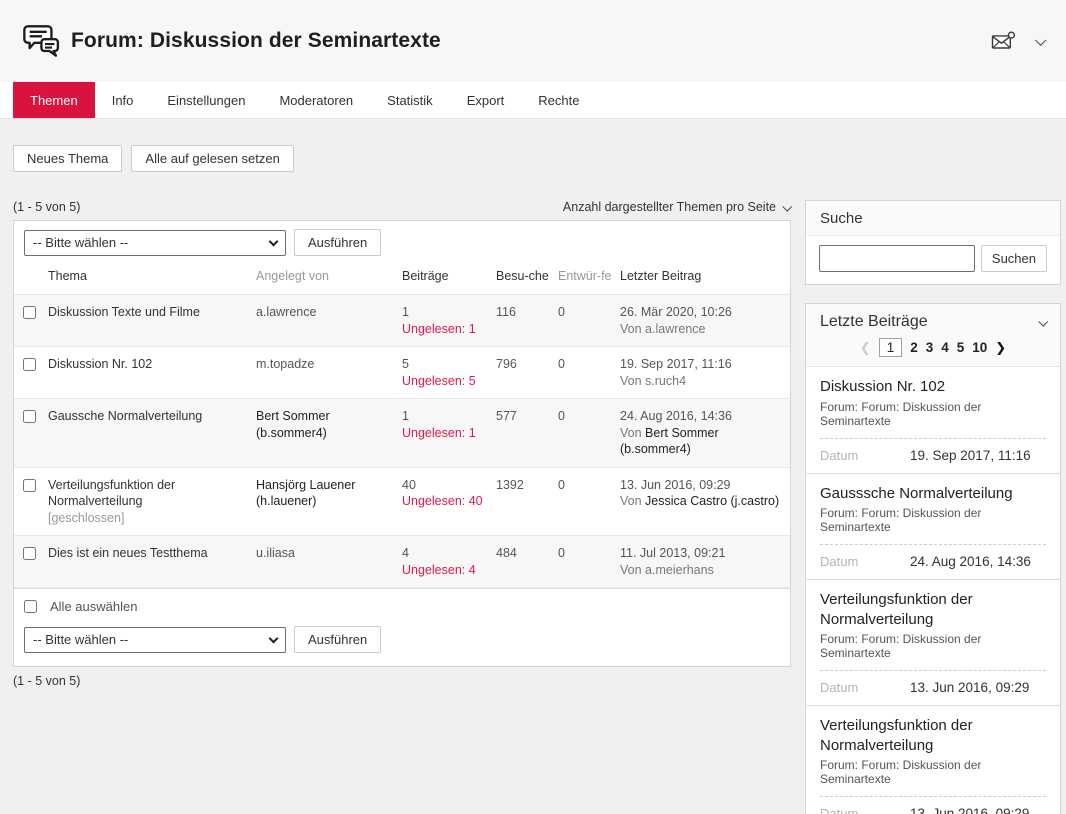 The height and width of the screenshot is (814, 1066). I want to click on topic-unread-count: Ungelesen: 1, so click(439, 328).